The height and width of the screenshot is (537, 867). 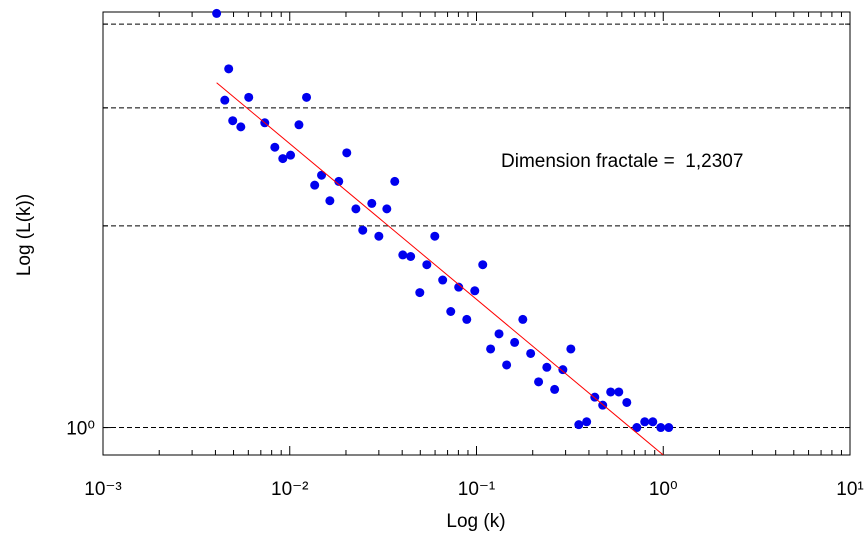 I want to click on x-tick-label: 10⁻², so click(x=290, y=489).